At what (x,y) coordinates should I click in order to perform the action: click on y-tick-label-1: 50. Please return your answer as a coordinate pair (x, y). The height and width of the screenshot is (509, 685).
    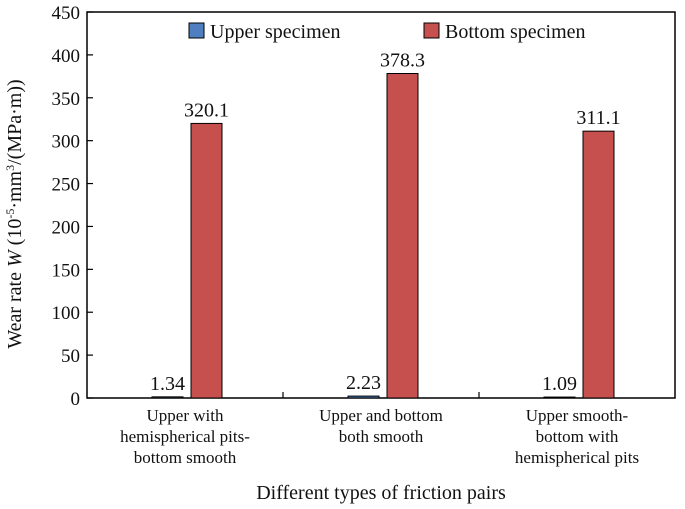
    Looking at the image, I should click on (70, 356).